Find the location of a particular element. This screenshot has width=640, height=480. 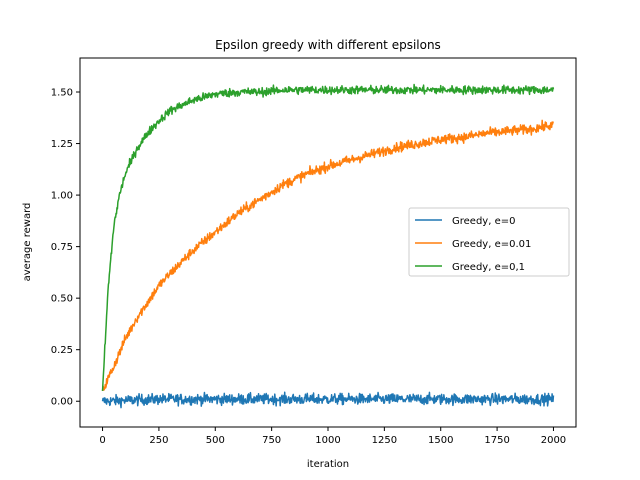

x-tick-label: 2000 is located at coordinates (553, 440).